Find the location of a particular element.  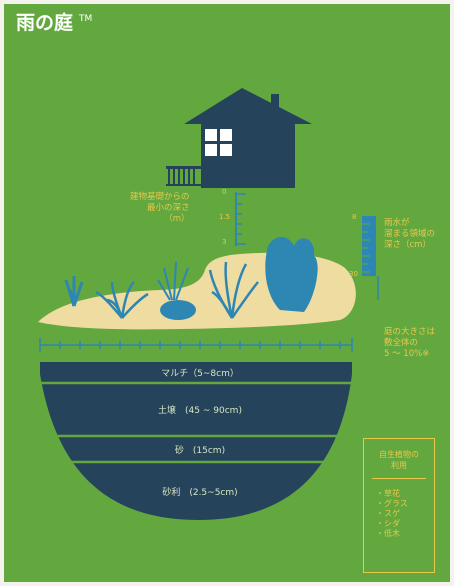

shrub-icon is located at coordinates (178, 310).